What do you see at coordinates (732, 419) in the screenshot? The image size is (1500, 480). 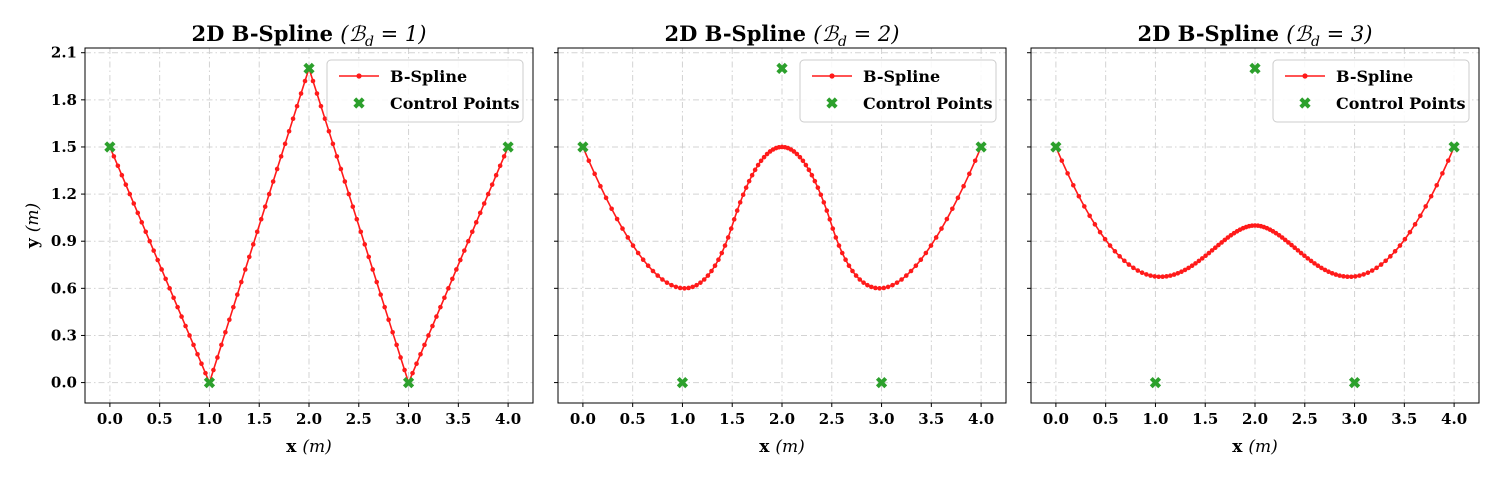 I see `x-tick-label: 1.5` at bounding box center [732, 419].